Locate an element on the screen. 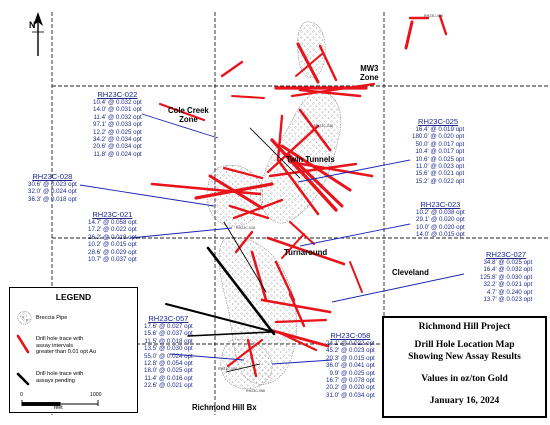 The width and height of the screenshot is (550, 425). legend: LEGEND Breccia Pipe Drill hole trac is located at coordinates (73, 350).